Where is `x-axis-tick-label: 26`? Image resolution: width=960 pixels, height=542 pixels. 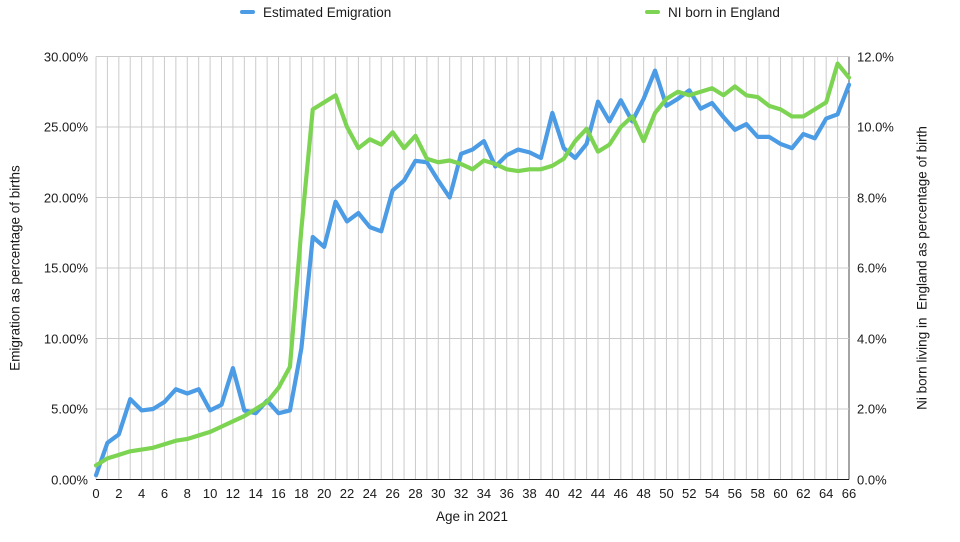 x-axis-tick-label: 26 is located at coordinates (392, 493).